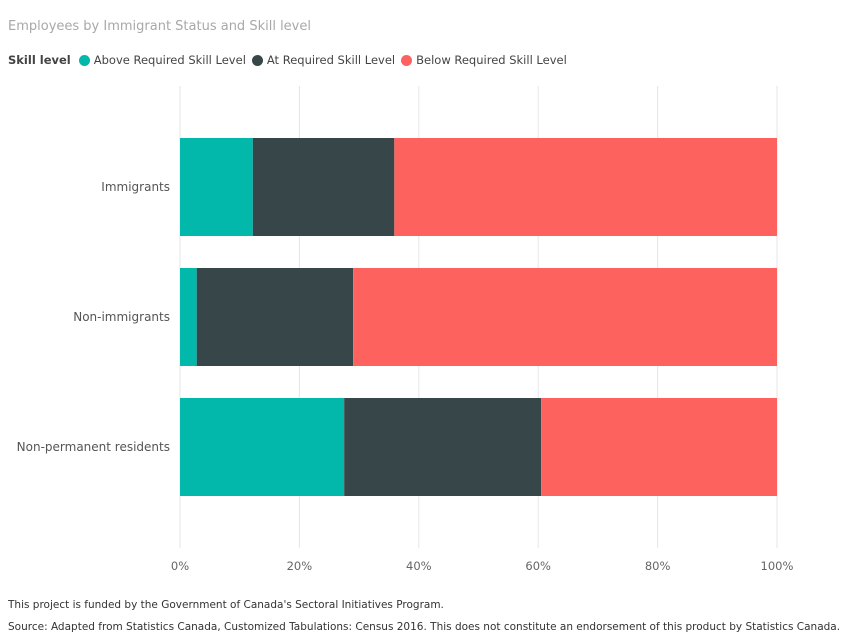 This screenshot has width=845, height=638. What do you see at coordinates (331, 60) in the screenshot?
I see `legend-label-at: At Required Skill Level` at bounding box center [331, 60].